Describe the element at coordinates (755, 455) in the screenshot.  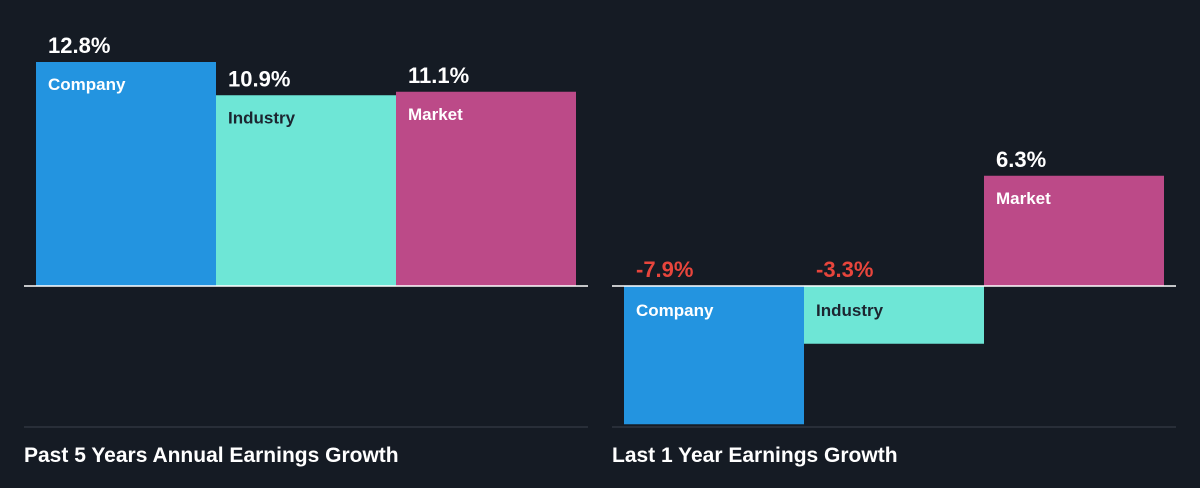
I see `chart-title-last-1-year: Last 1 Year Earnings Growth` at that location.